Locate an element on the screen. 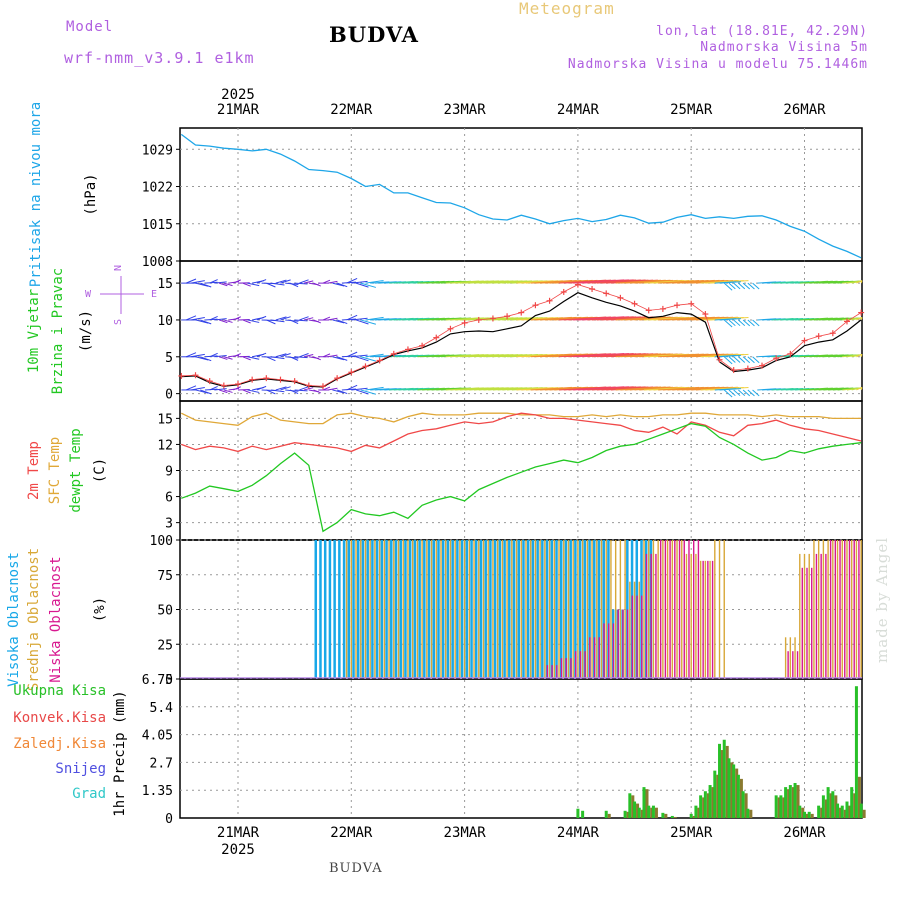  day-label-bottom: 23MAR is located at coordinates (465, 833).